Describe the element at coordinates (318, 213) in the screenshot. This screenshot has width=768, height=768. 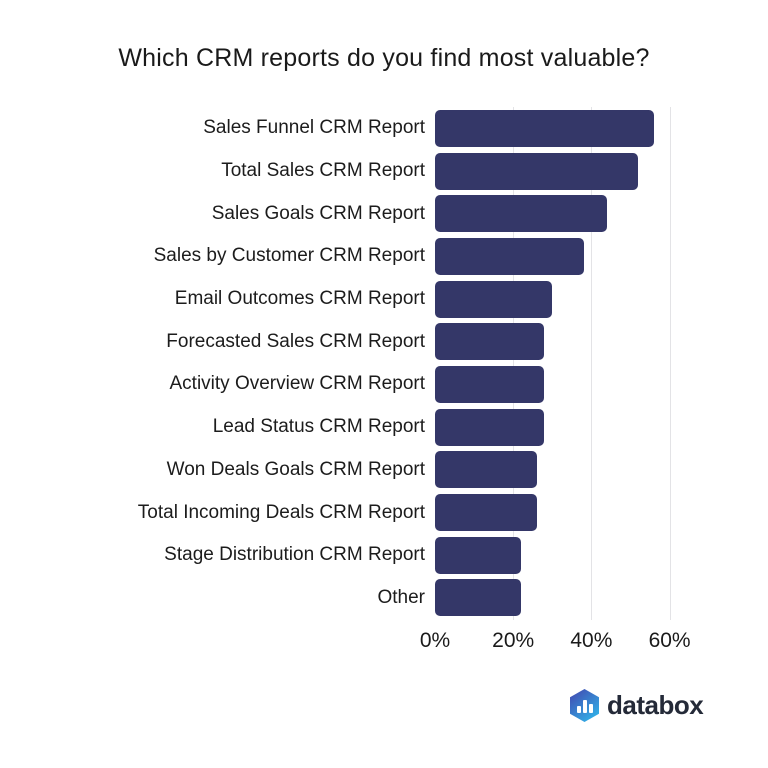
I see `category-label: Sales Goals CRM Report` at that location.